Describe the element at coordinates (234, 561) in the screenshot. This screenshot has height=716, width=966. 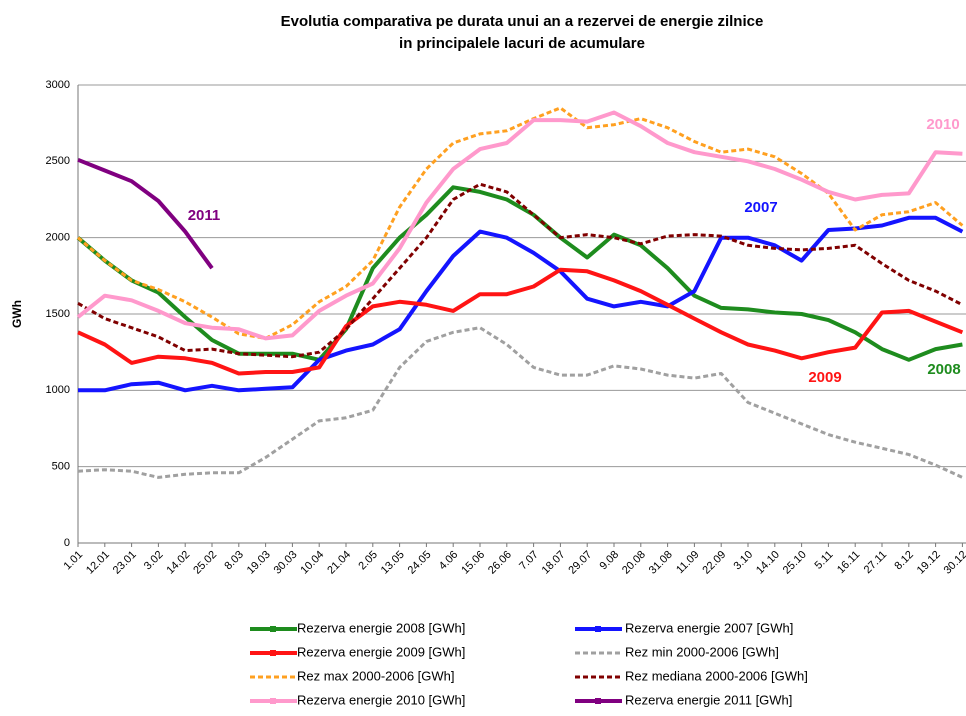
I see `x-tick-label: 8.03` at that location.